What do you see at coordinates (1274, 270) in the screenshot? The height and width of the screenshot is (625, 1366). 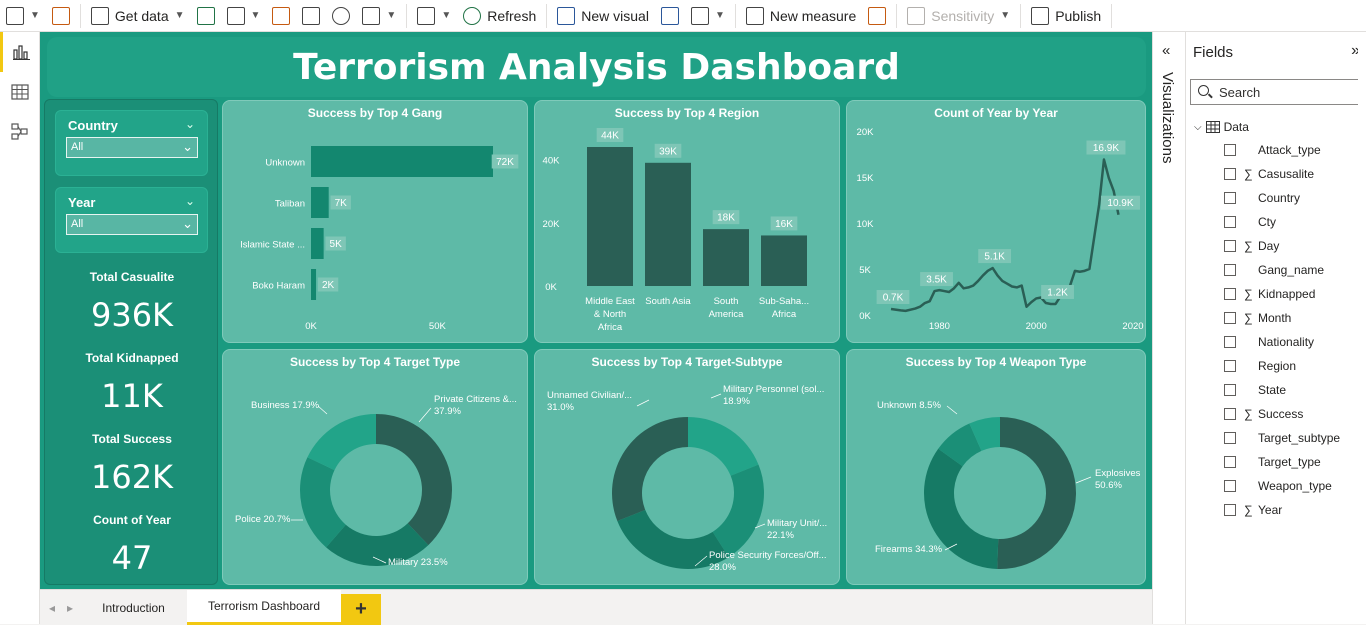 I see `field-item: Gang_name` at bounding box center [1274, 270].